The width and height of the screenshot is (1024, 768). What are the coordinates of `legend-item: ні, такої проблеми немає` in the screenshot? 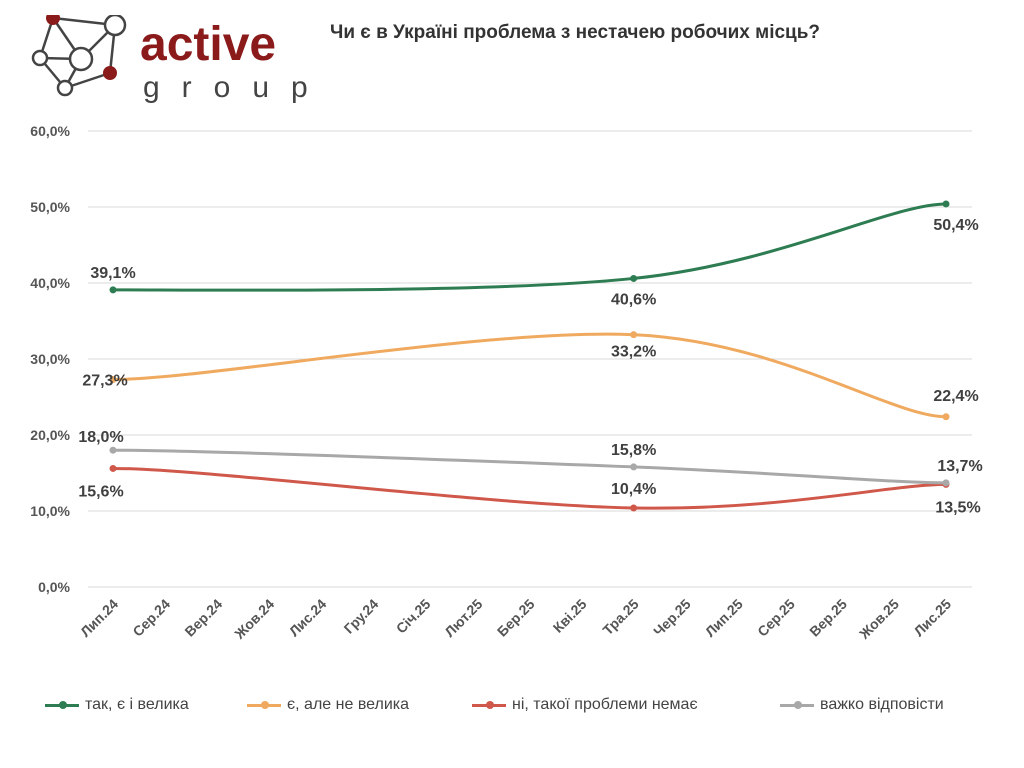 It's located at (585, 705).